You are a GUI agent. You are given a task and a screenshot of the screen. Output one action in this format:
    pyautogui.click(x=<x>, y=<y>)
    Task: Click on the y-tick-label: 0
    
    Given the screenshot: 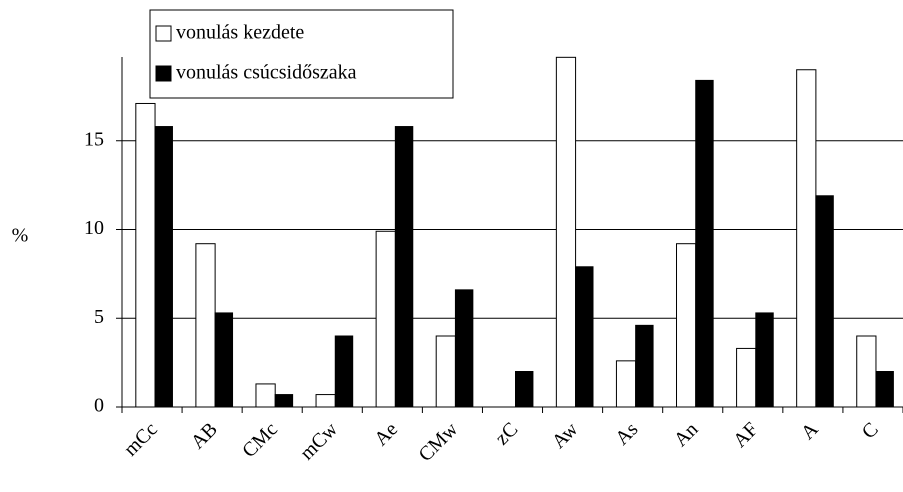 What is the action you would take?
    pyautogui.click(x=99, y=406)
    